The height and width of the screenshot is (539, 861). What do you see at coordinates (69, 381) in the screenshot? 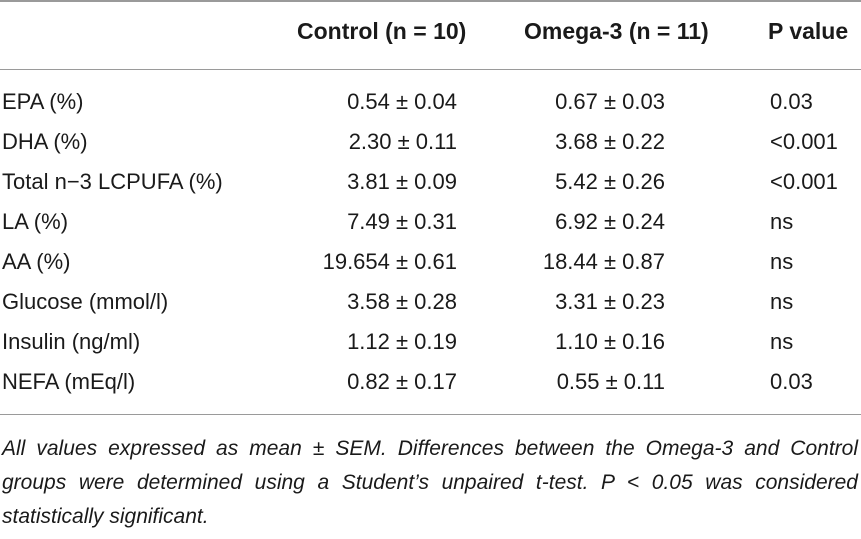
I see `row-label: NEFA (mEq/l)` at bounding box center [69, 381].